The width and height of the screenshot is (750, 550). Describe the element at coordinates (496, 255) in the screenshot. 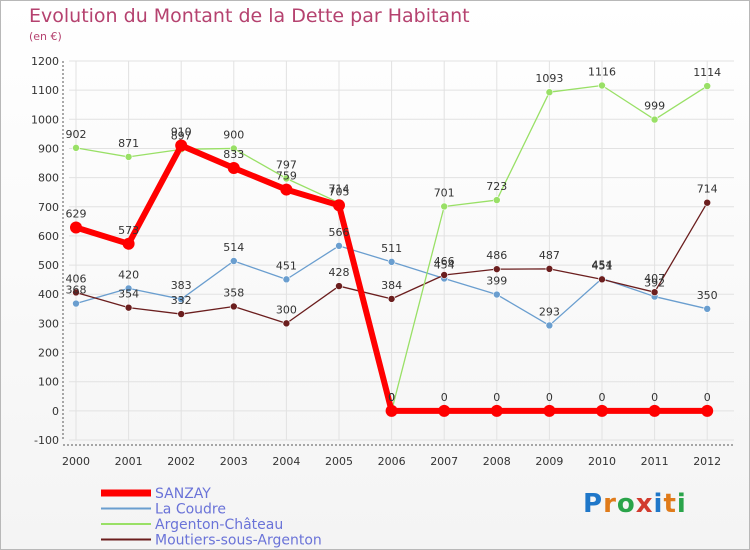

I see `data-label: 486` at that location.